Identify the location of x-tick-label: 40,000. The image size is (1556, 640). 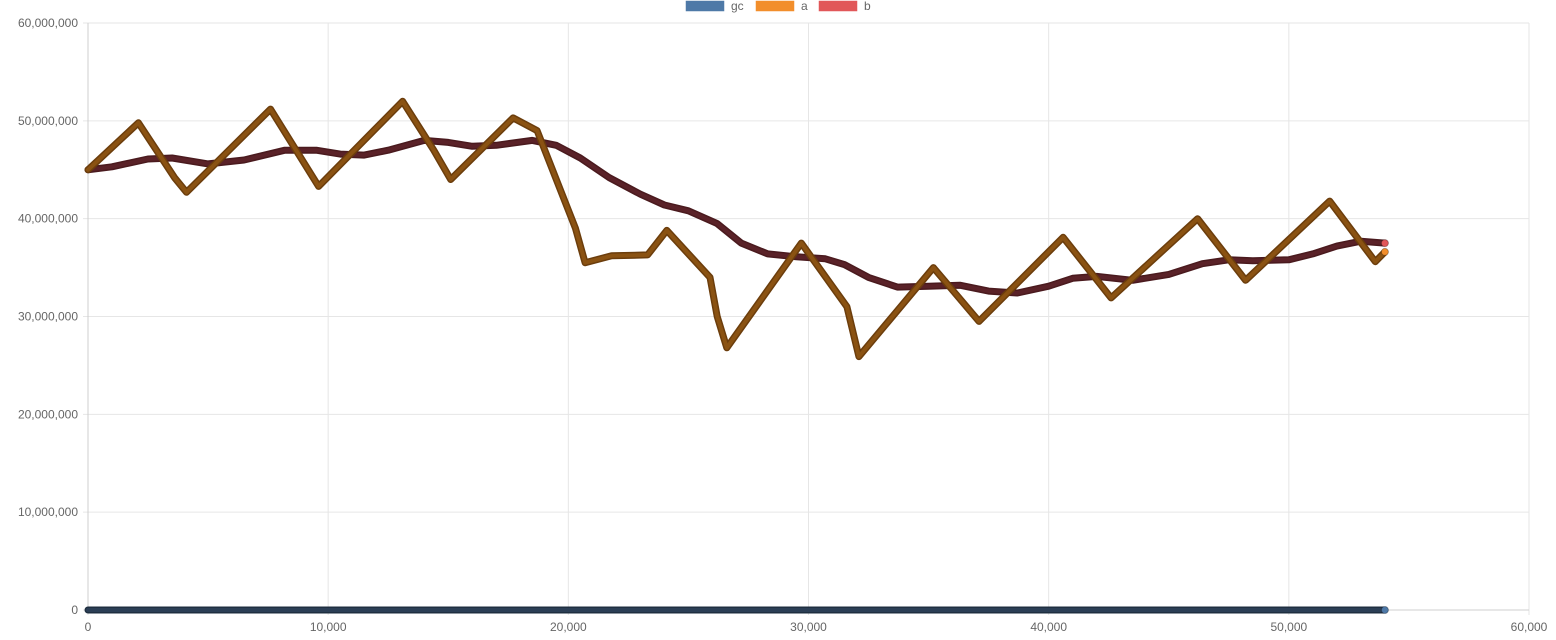
(1048, 627).